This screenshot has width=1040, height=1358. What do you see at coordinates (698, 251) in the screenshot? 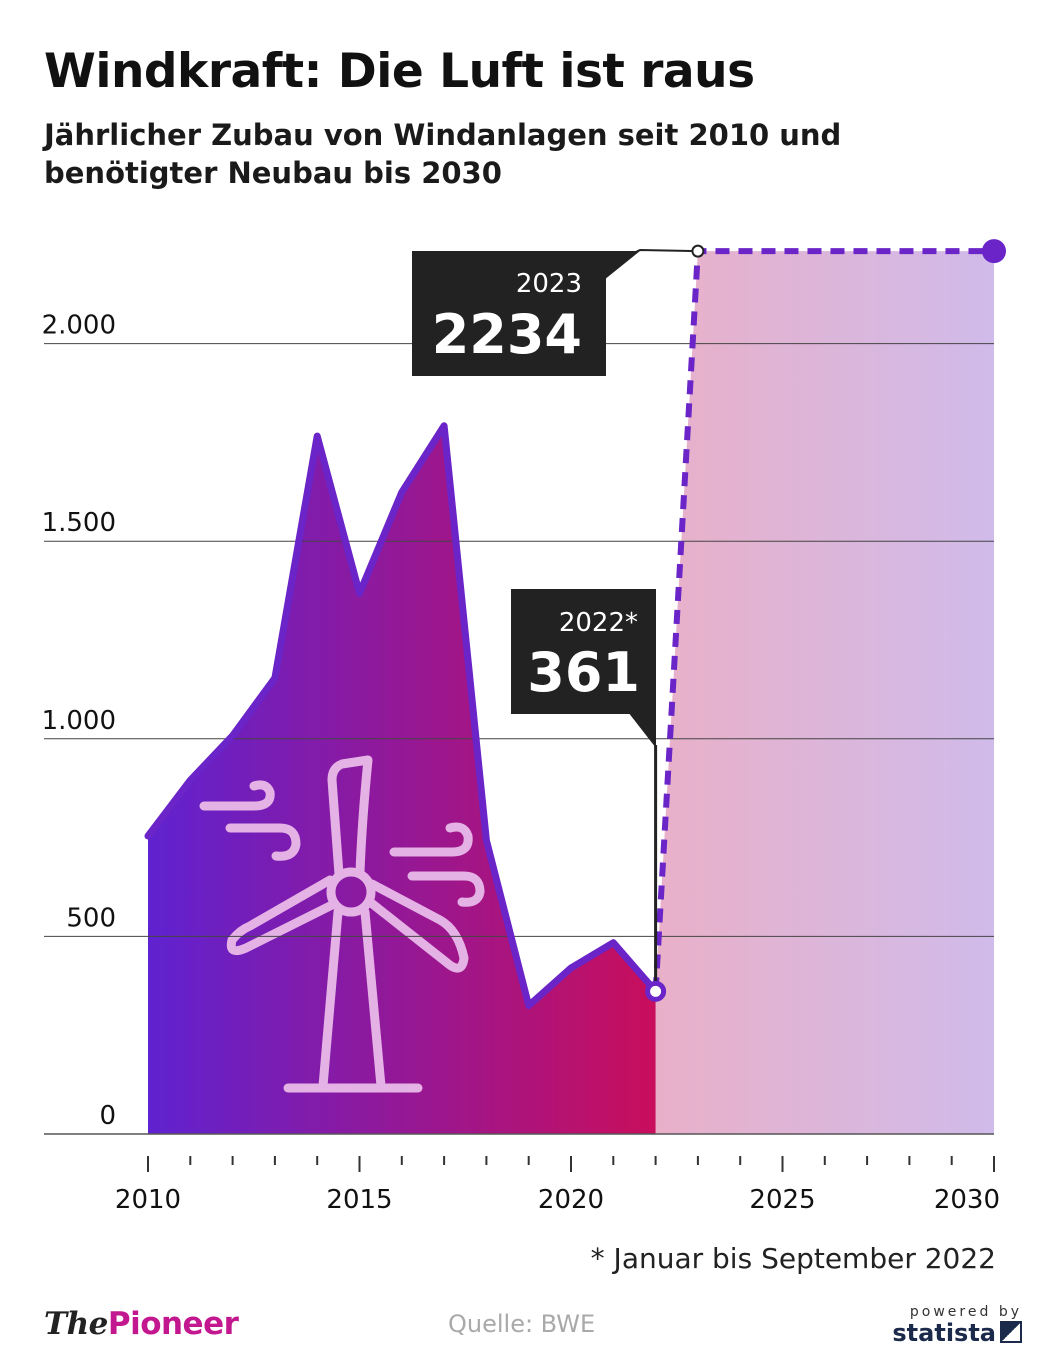
I see `point-2023` at bounding box center [698, 251].